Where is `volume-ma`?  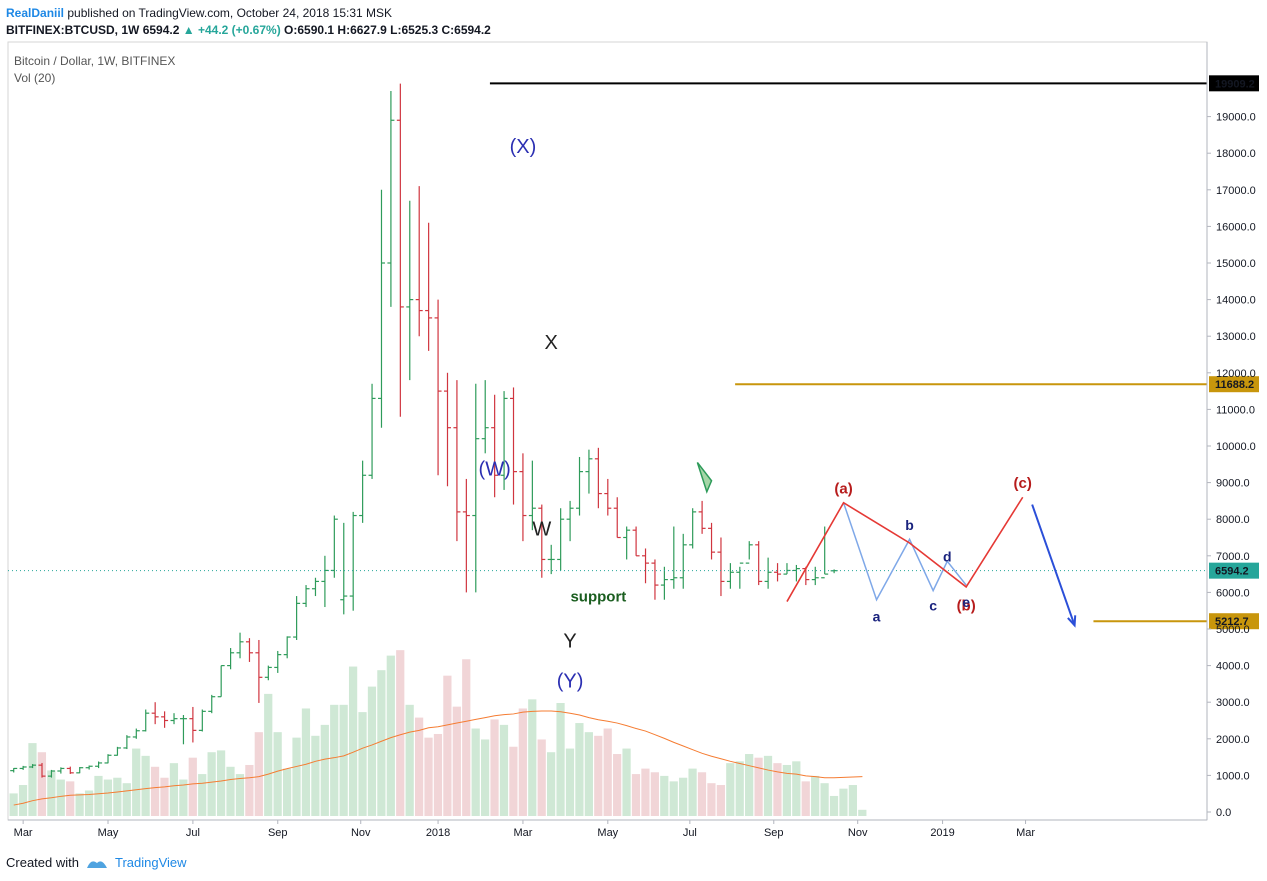
volume-ma is located at coordinates (438, 758).